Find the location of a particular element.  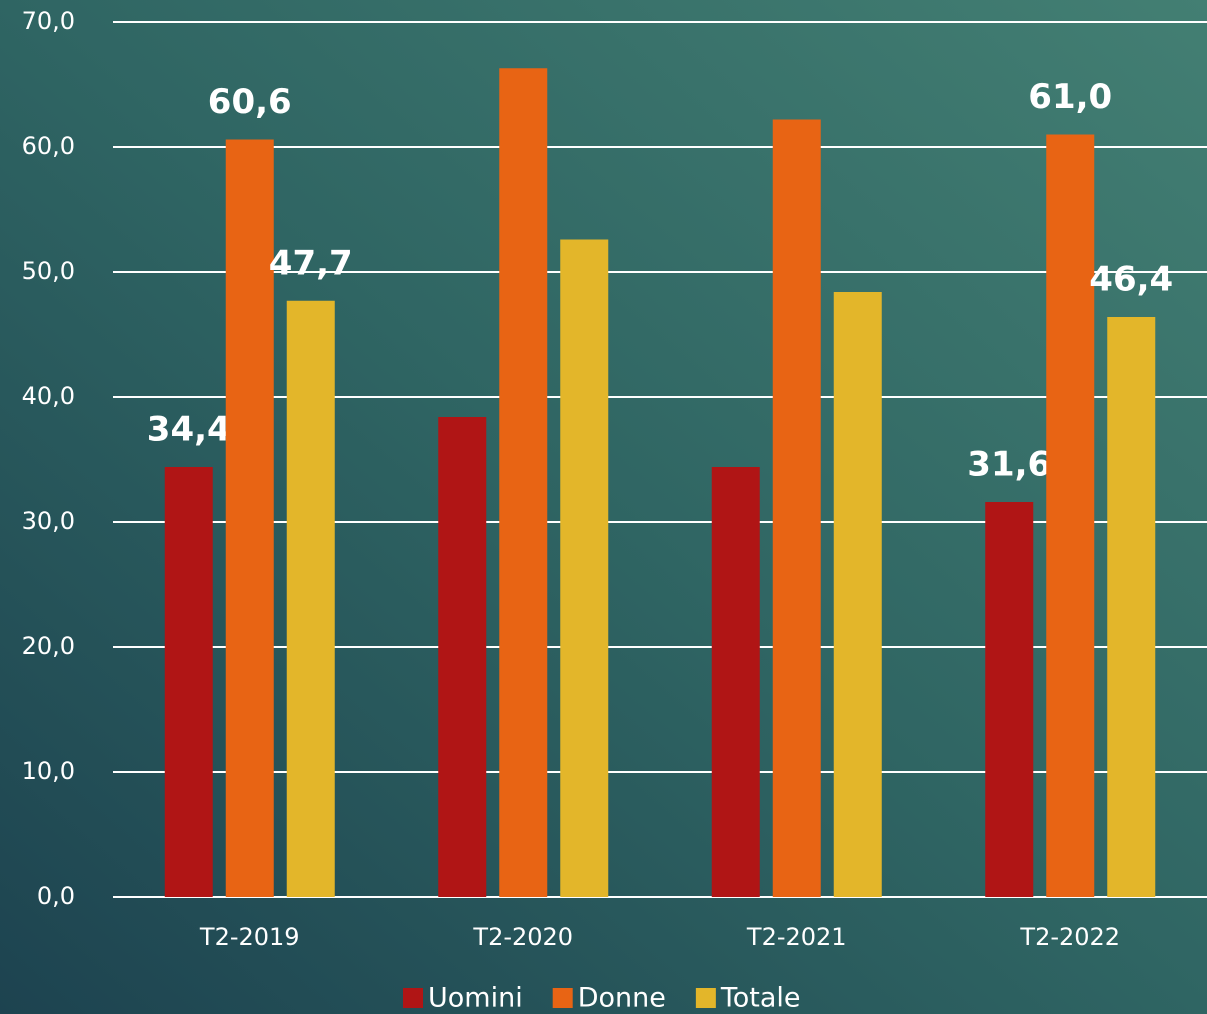

x-tick-label: T2-2021 is located at coordinates (796, 937).